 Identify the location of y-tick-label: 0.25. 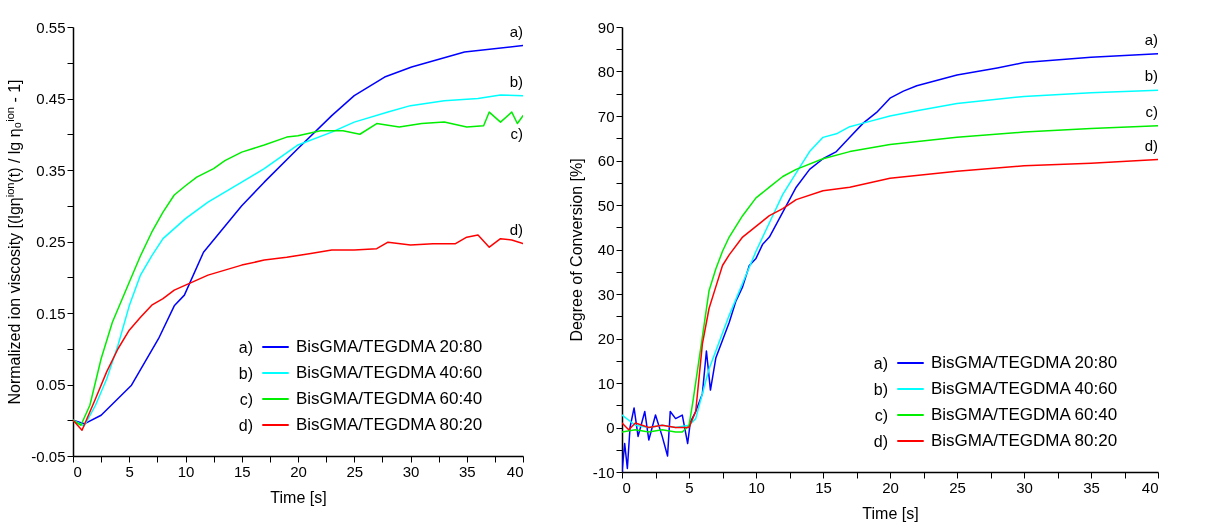
(51, 241).